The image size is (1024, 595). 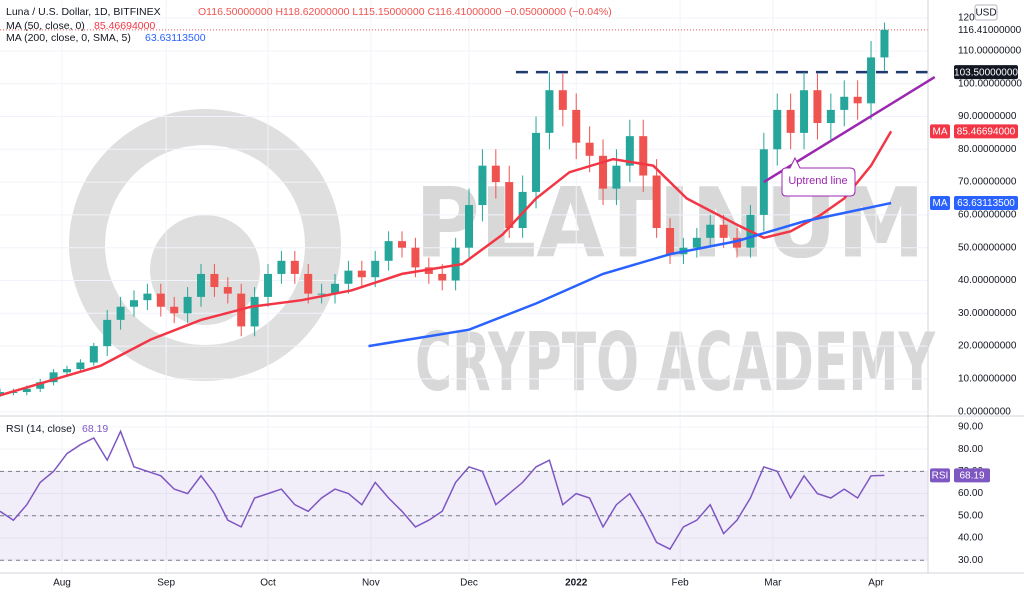 What do you see at coordinates (990, 83) in the screenshot?
I see `y-tick-label: 100.00000000` at bounding box center [990, 83].